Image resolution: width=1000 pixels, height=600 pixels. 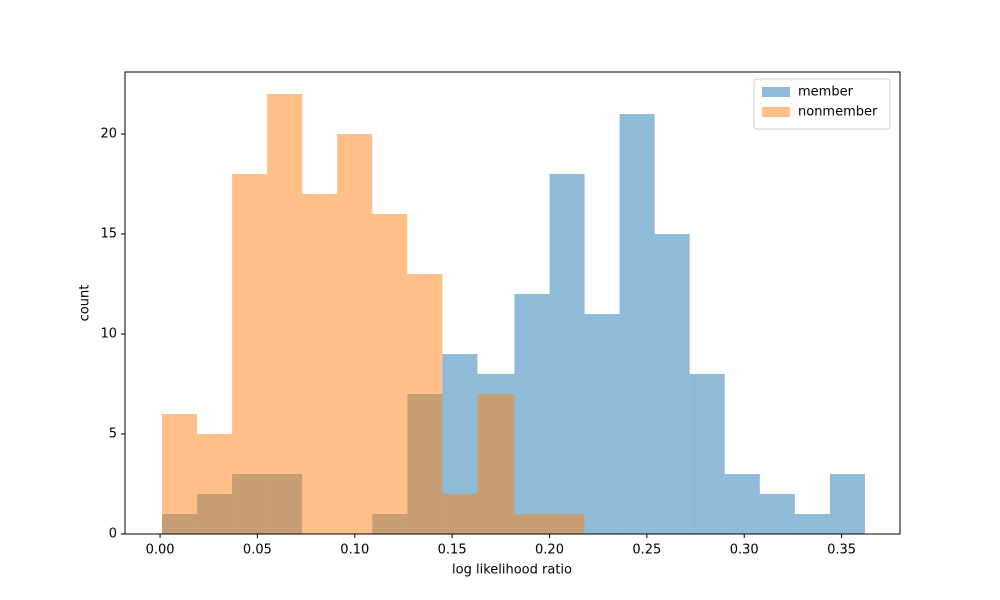 What do you see at coordinates (108, 234) in the screenshot?
I see `y-tick-label: 15` at bounding box center [108, 234].